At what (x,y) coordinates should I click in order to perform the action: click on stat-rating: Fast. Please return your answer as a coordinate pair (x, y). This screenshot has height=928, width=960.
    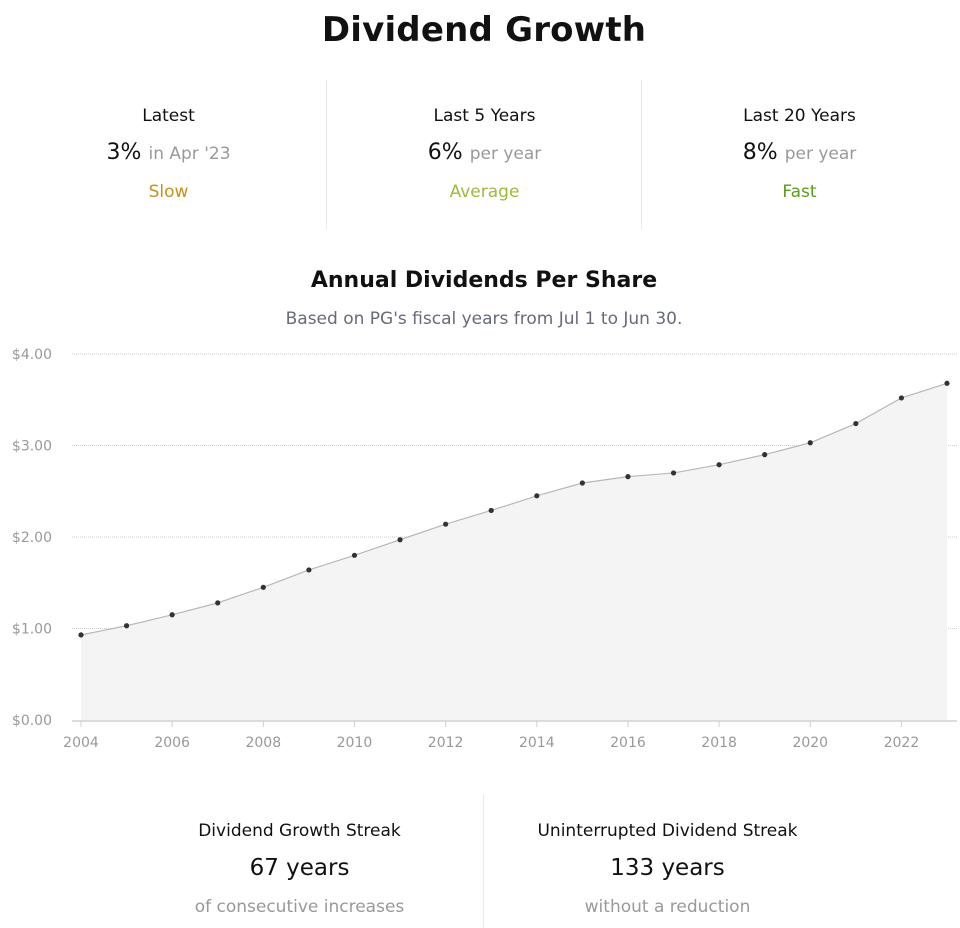
    Looking at the image, I should click on (799, 192).